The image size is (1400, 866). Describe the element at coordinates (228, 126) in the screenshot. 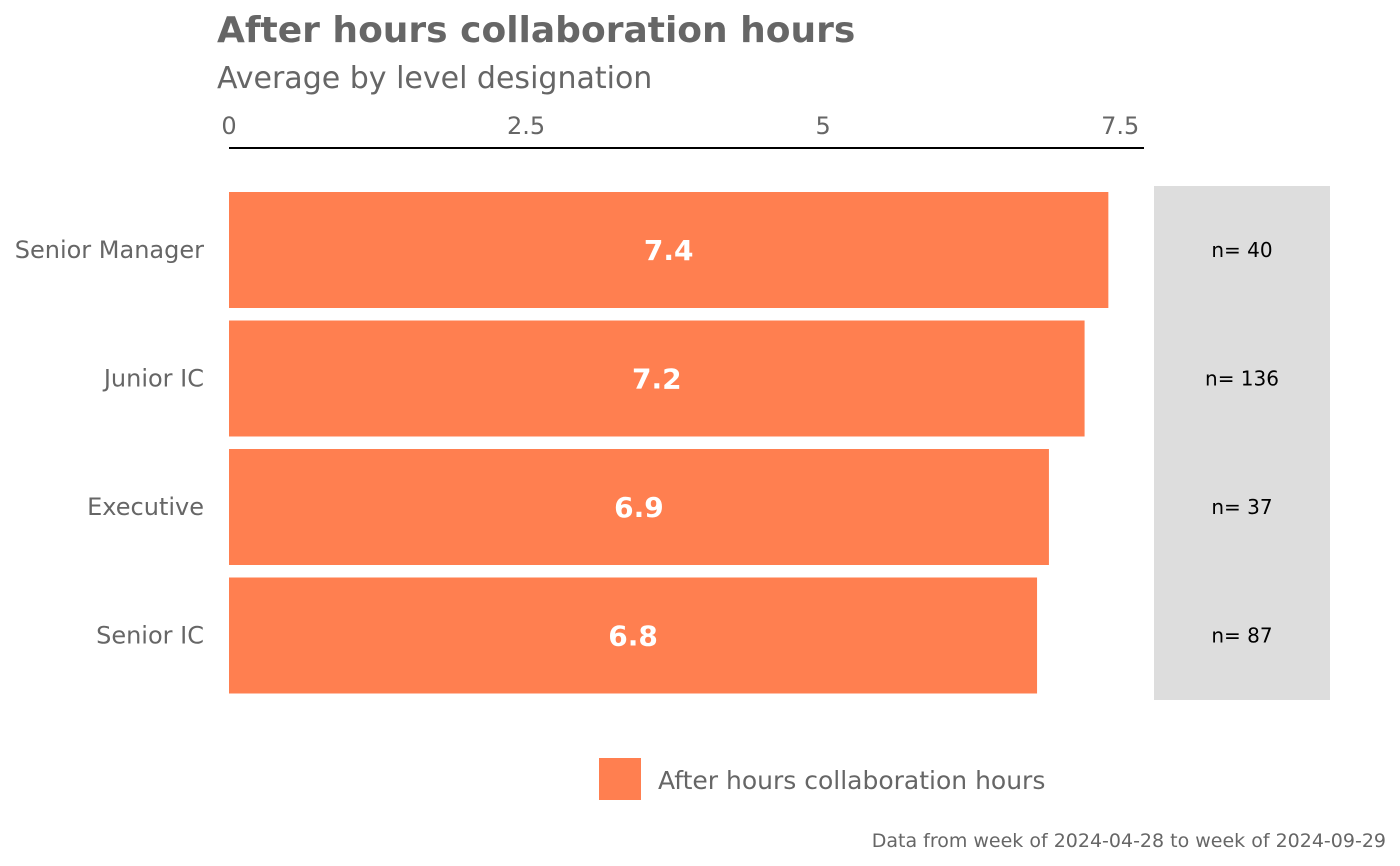

I see `x-tick-label: 0` at that location.